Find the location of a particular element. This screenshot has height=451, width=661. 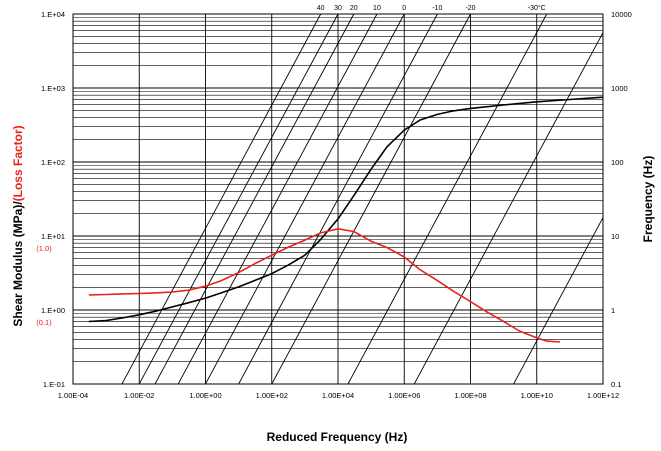

y-tick-label: 1.E+01 is located at coordinates (53, 236).